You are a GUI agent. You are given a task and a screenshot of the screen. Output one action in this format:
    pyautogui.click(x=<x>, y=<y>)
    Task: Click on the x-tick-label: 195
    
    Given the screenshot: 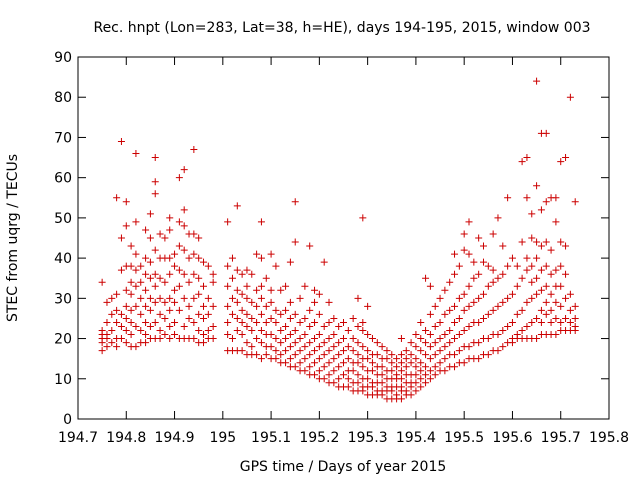 What is the action you would take?
    pyautogui.click(x=222, y=438)
    